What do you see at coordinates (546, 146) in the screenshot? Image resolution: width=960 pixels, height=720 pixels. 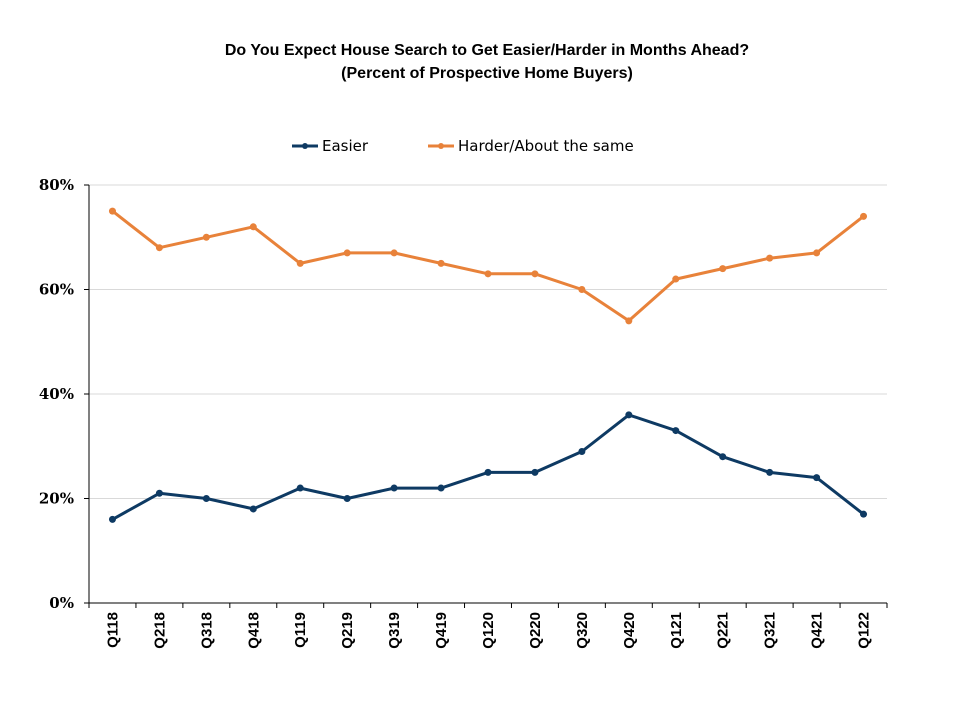 I see `legend-label-harder: Harder/About the same` at bounding box center [546, 146].